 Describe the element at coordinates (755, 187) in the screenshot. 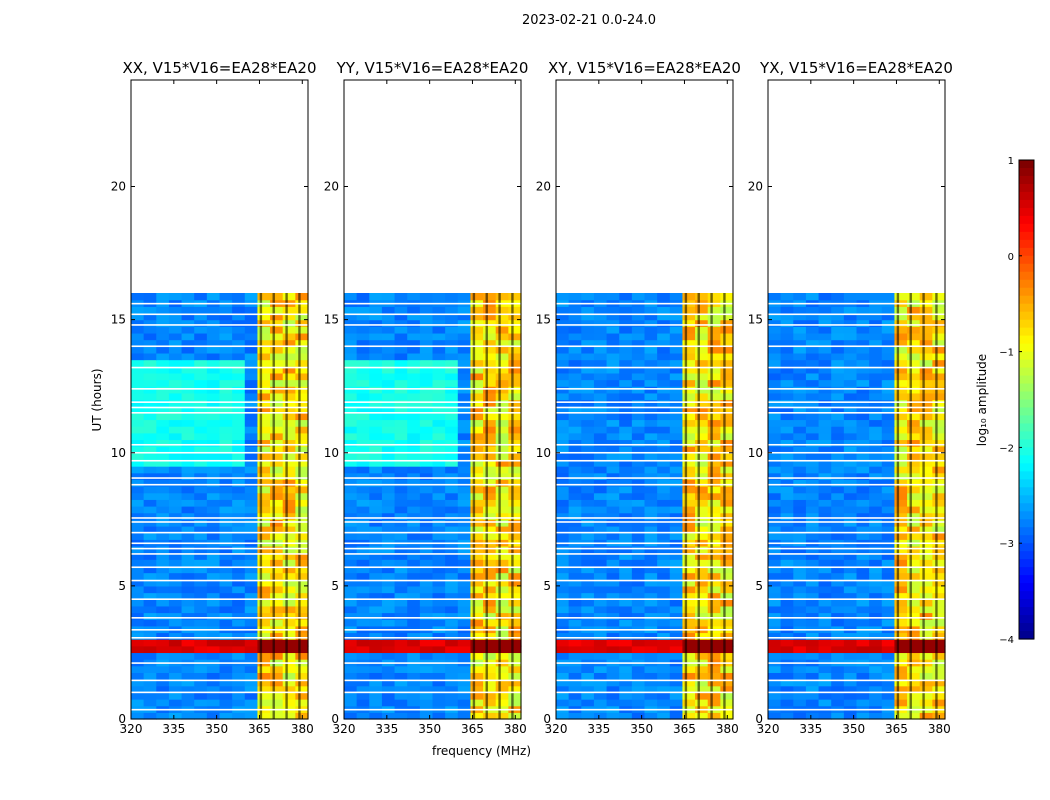

I see `y-tick-label: 20` at that location.